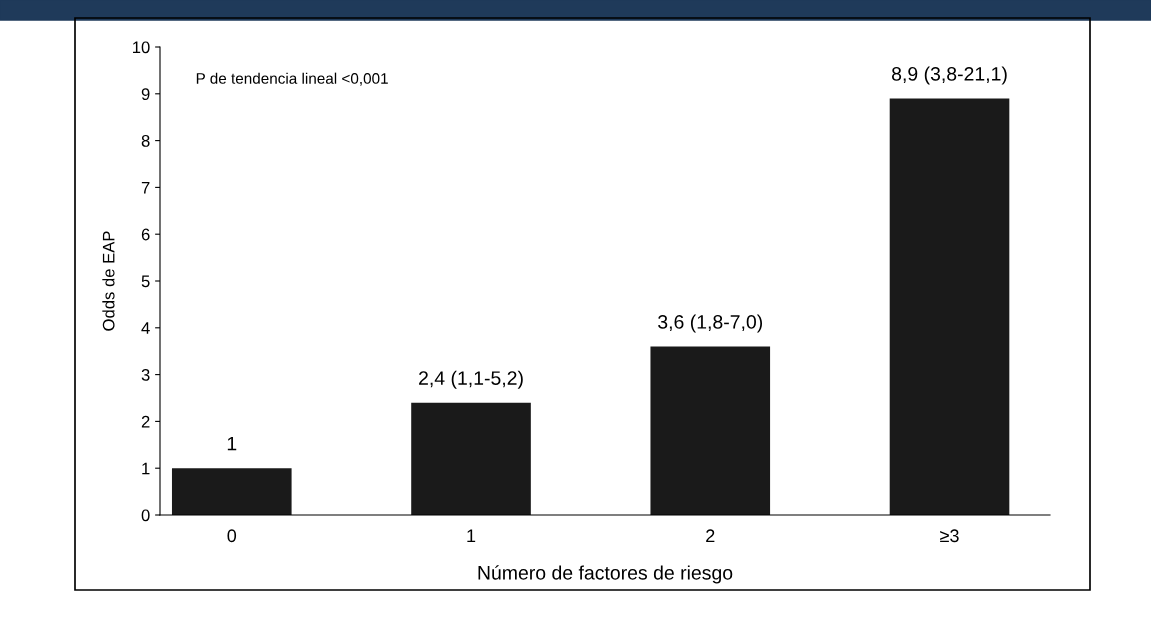  What do you see at coordinates (108, 281) in the screenshot?
I see `y-axis-title: Odds de EAP` at bounding box center [108, 281].